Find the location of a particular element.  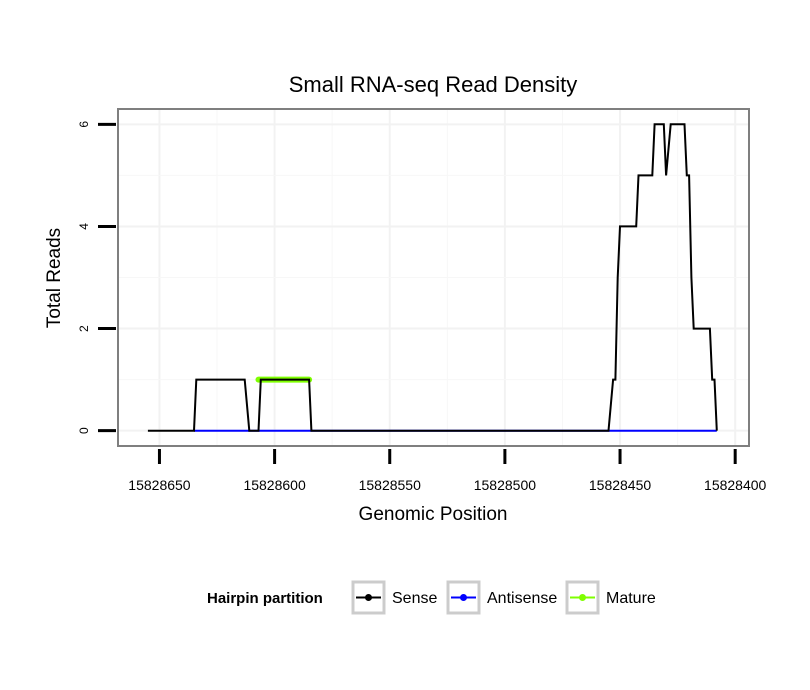

y-axis-title: Total Reads is located at coordinates (54, 278).